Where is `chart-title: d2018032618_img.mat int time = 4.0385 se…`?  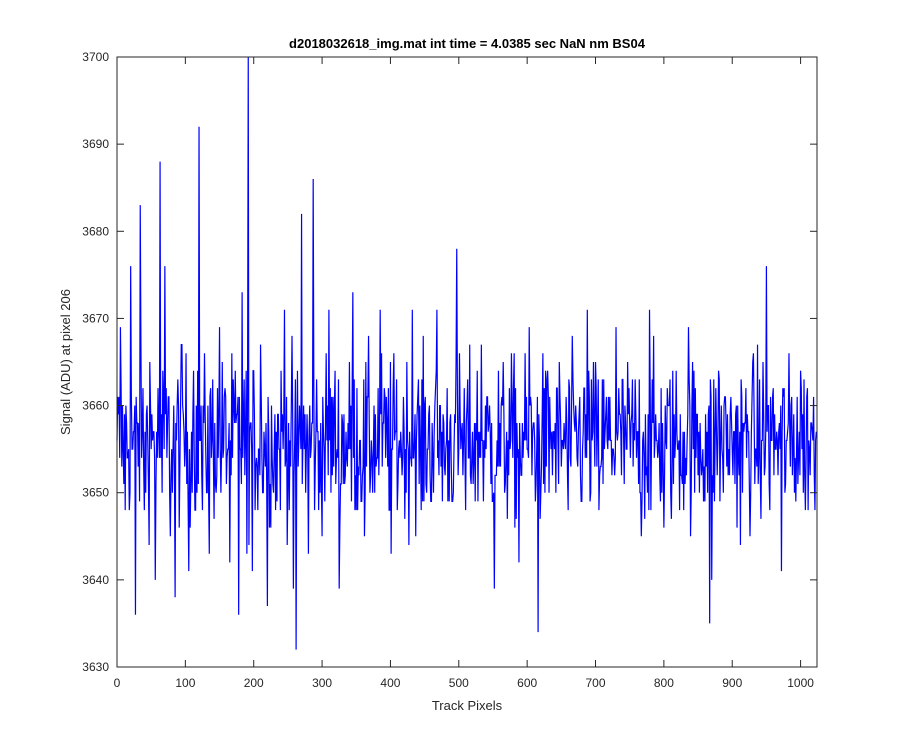
chart-title: d2018032618_img.mat int time = 4.0385 se… is located at coordinates (467, 43).